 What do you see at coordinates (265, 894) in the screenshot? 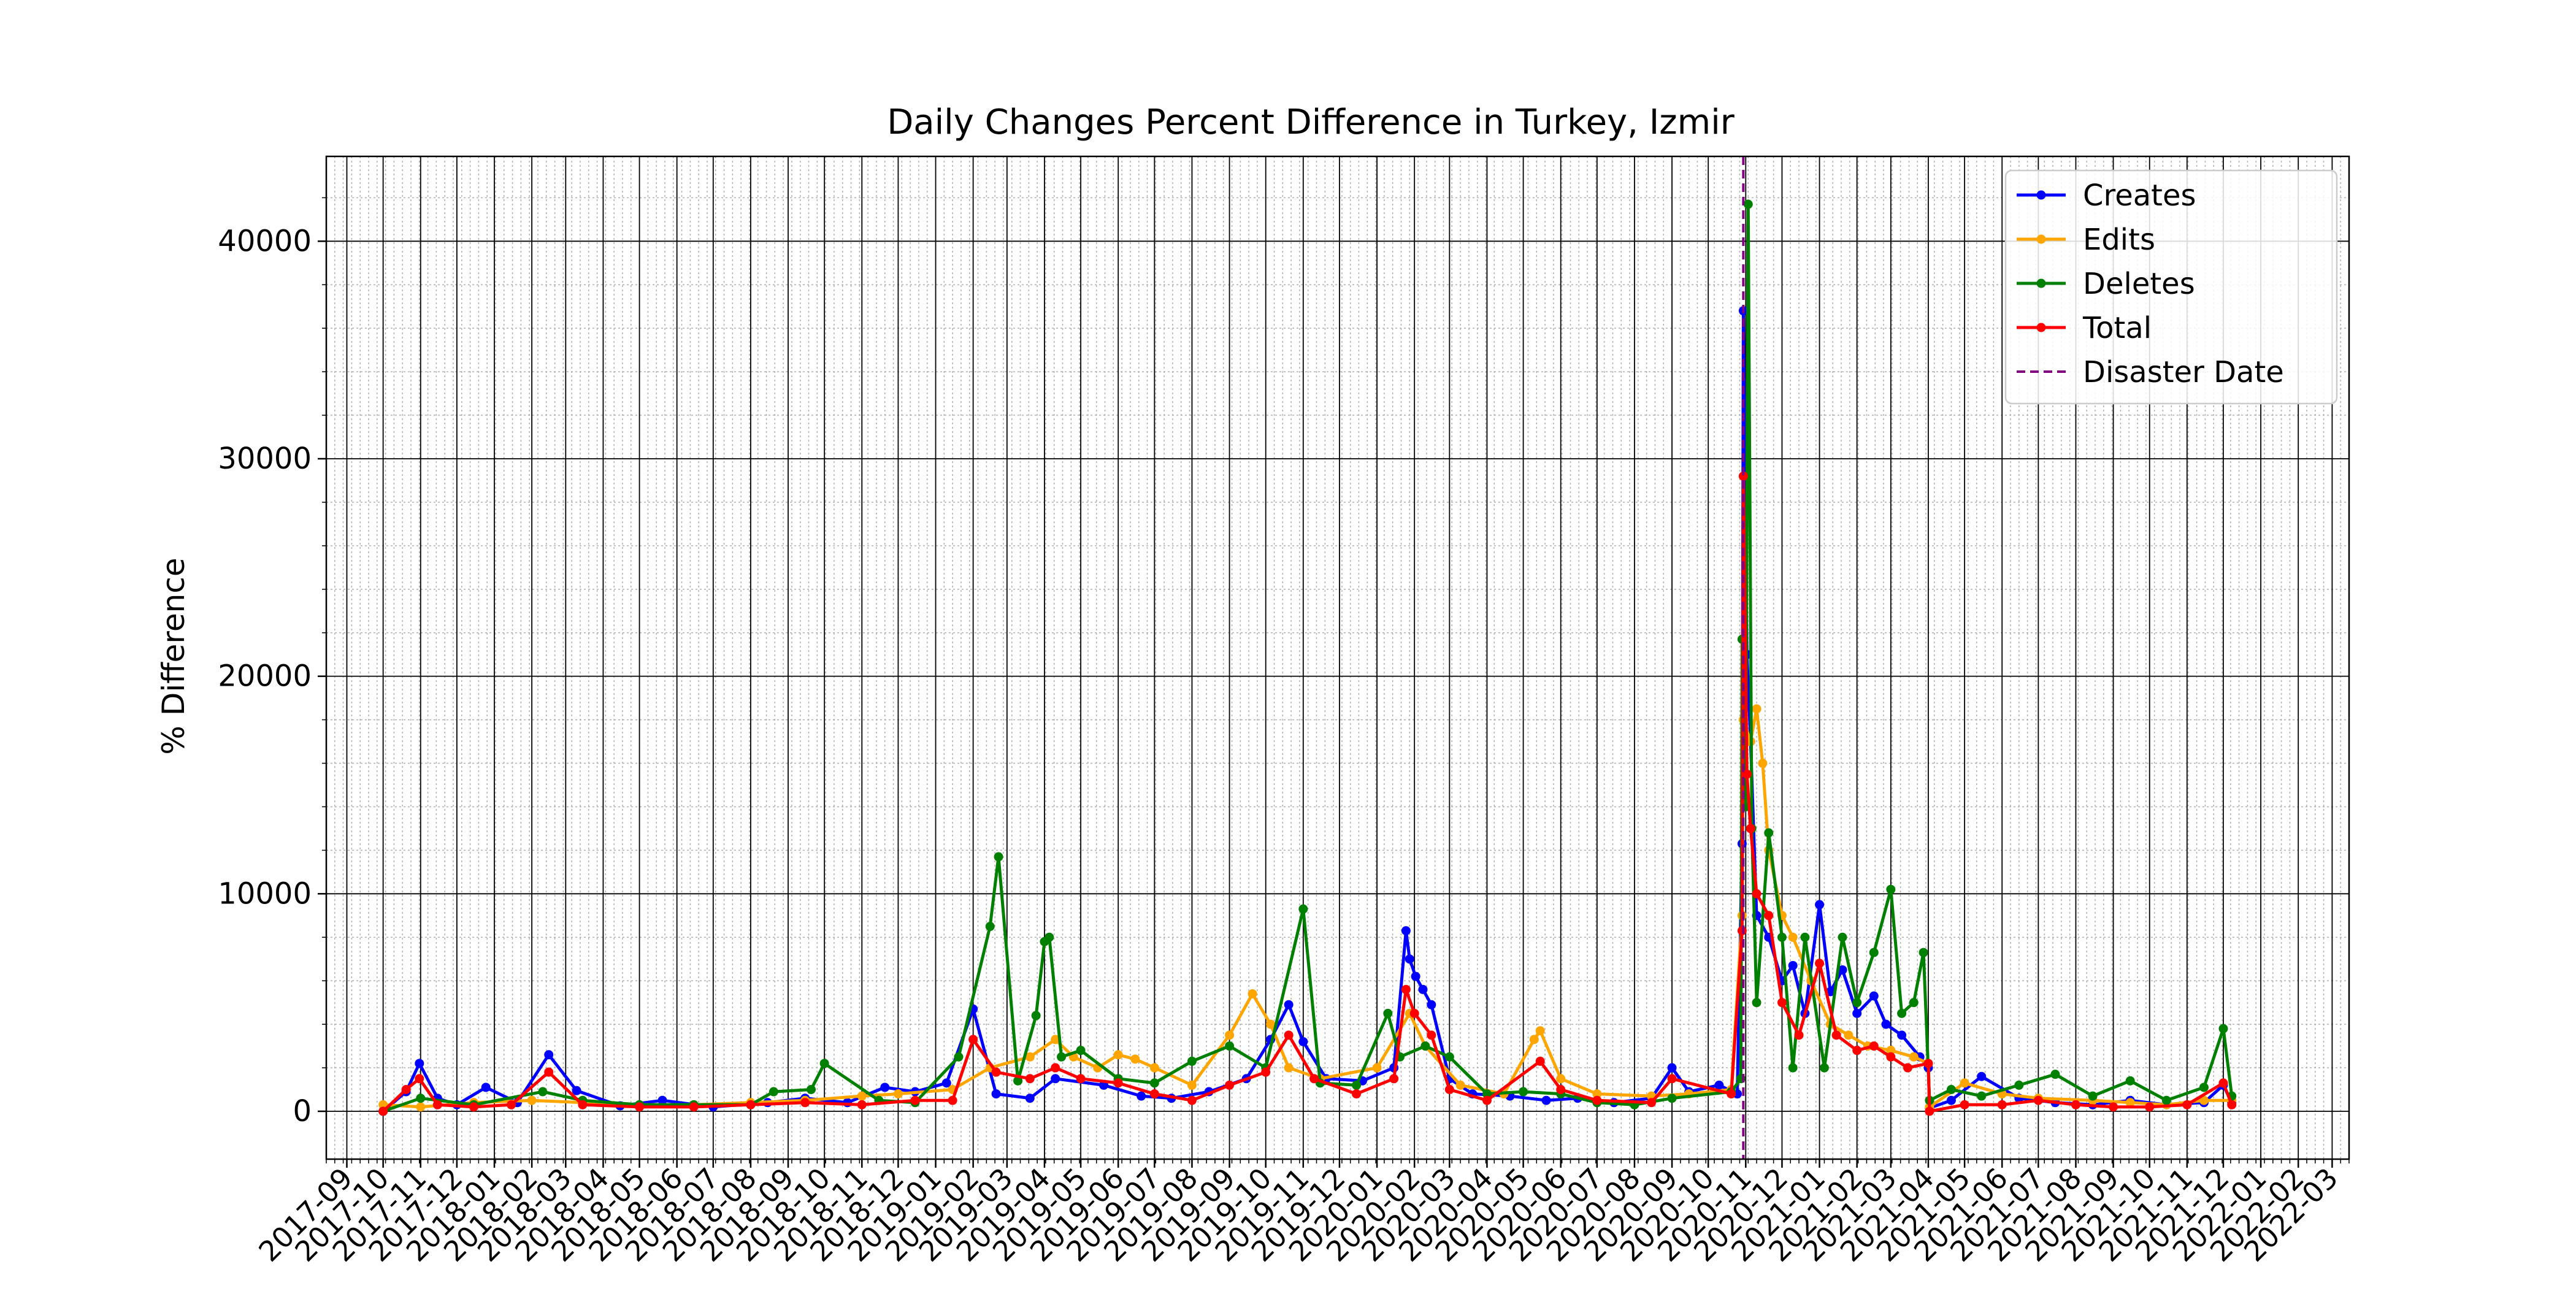
I see `y-tick-label: 10000` at bounding box center [265, 894].